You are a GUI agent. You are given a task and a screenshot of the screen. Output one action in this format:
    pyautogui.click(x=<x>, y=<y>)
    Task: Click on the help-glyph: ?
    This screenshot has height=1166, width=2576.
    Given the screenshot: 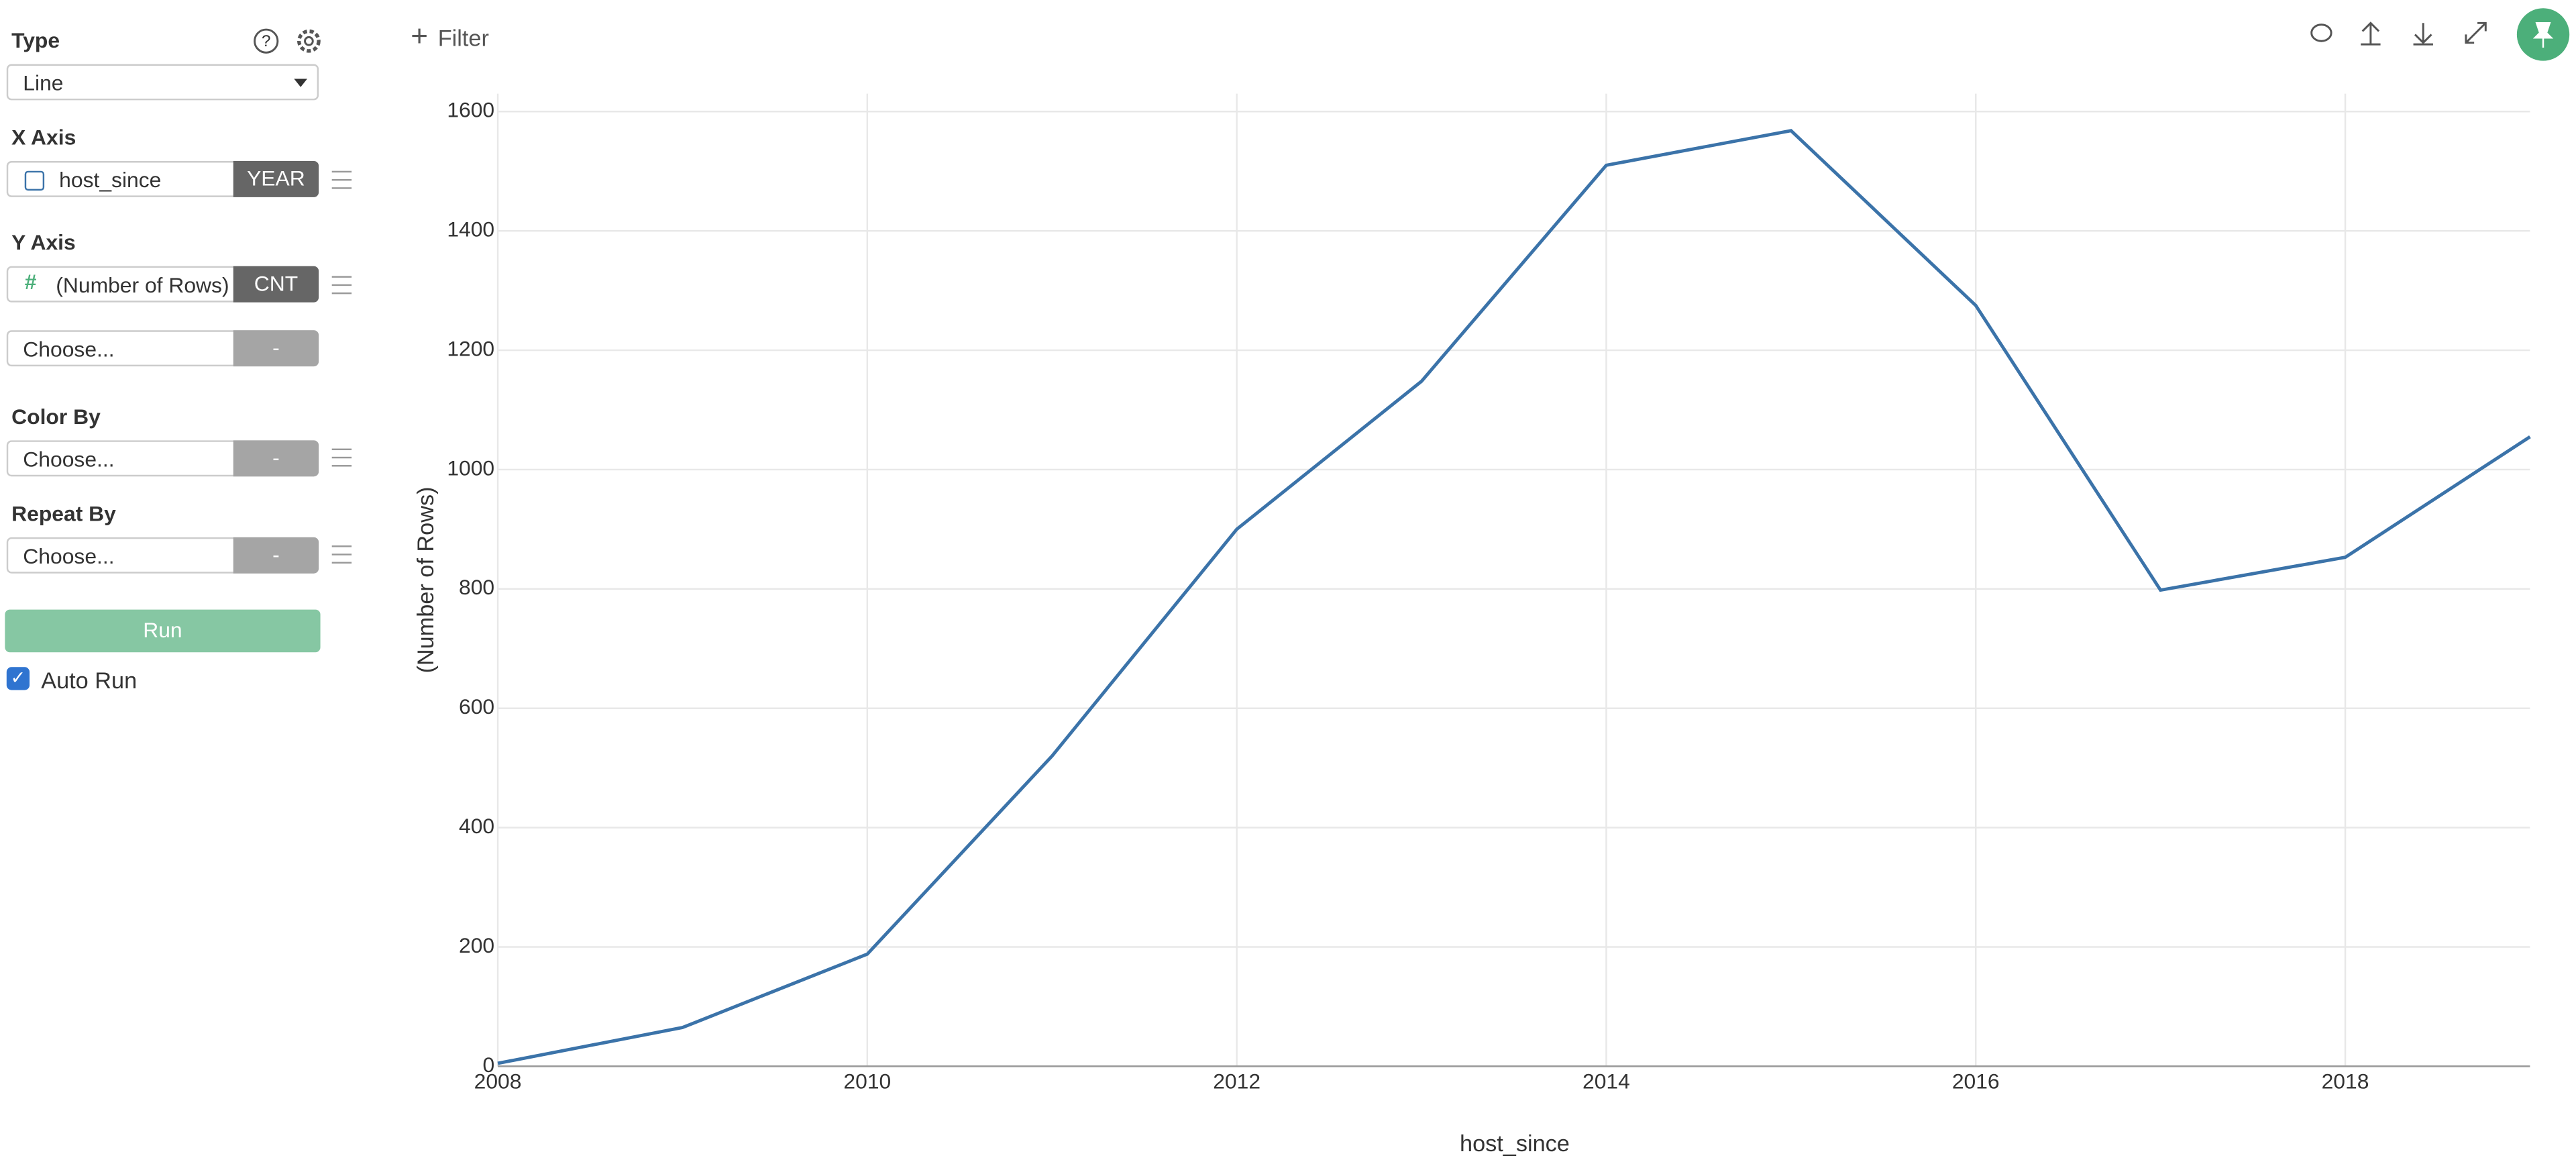 What is the action you would take?
    pyautogui.click(x=266, y=41)
    